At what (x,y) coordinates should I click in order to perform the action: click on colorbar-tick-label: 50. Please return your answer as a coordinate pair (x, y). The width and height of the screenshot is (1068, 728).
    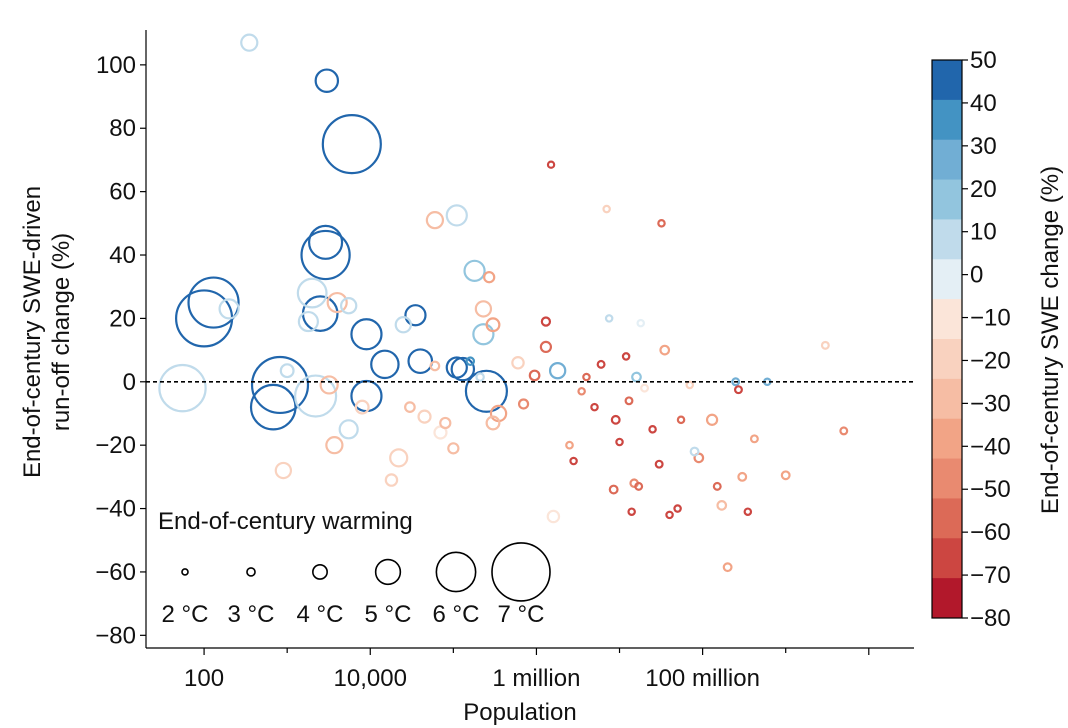
    Looking at the image, I should click on (983, 60).